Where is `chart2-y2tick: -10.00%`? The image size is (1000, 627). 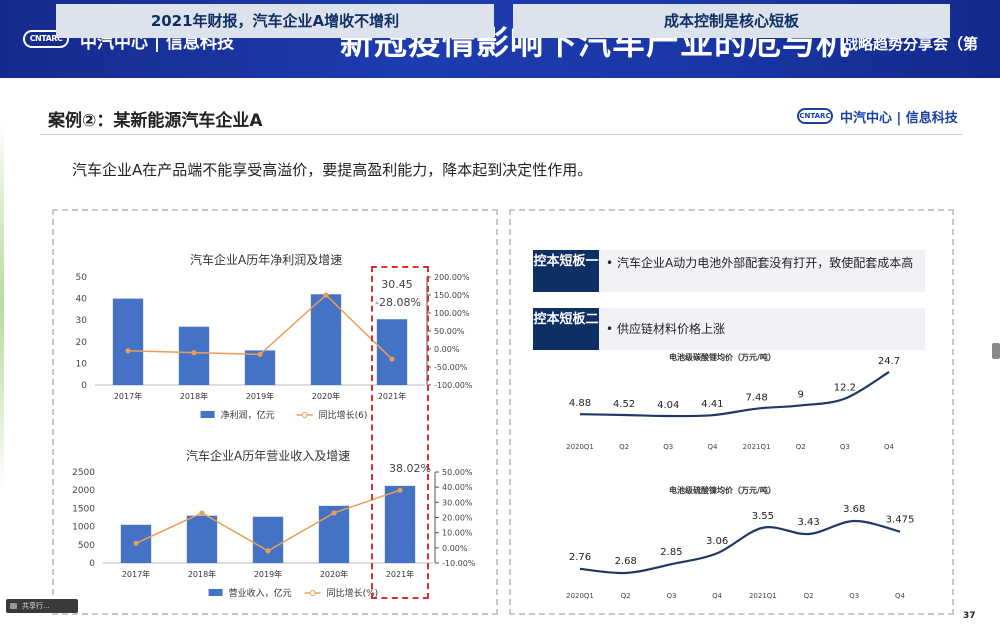
chart2-y2tick: -10.00% is located at coordinates (459, 563).